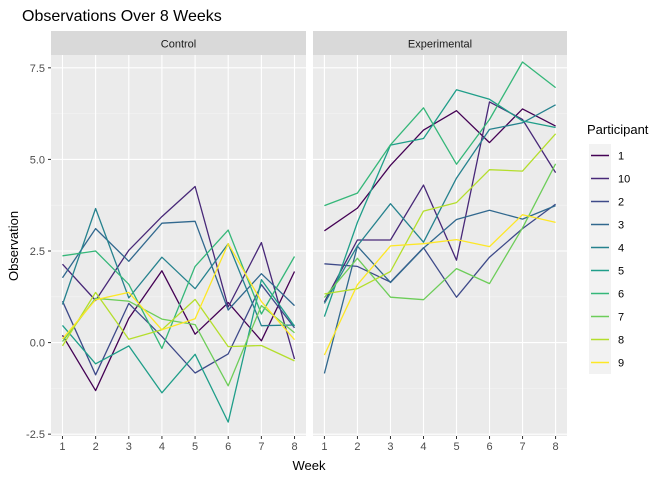  What do you see at coordinates (606, 224) in the screenshot?
I see `legend-item: 3` at bounding box center [606, 224].